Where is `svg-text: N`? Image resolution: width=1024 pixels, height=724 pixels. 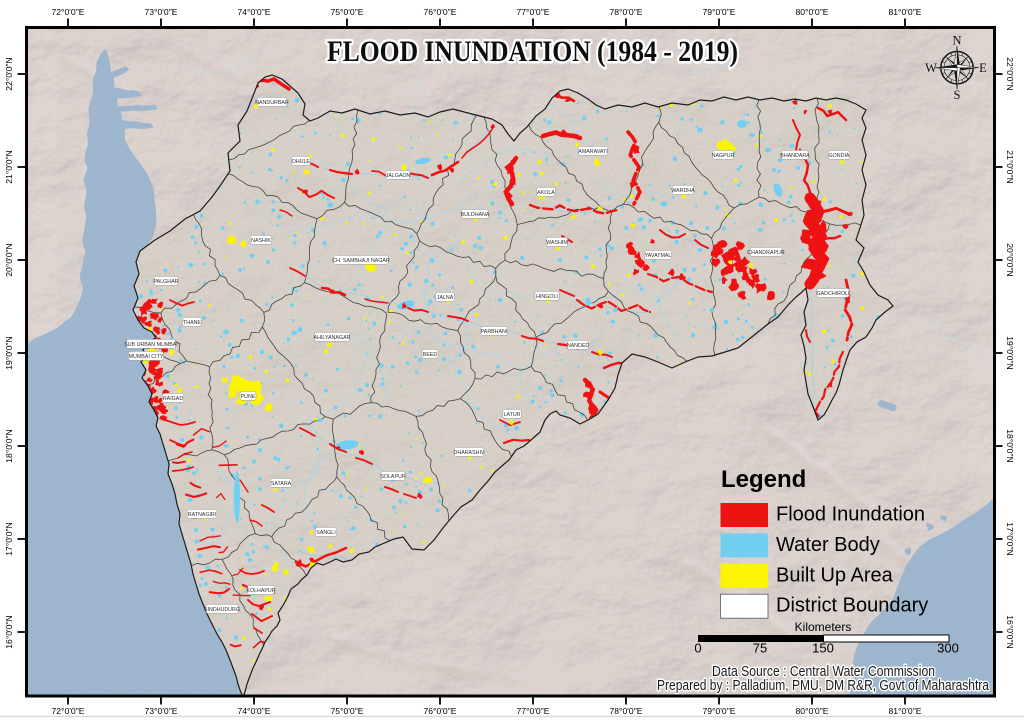
svg-text: N is located at coordinates (956, 41).